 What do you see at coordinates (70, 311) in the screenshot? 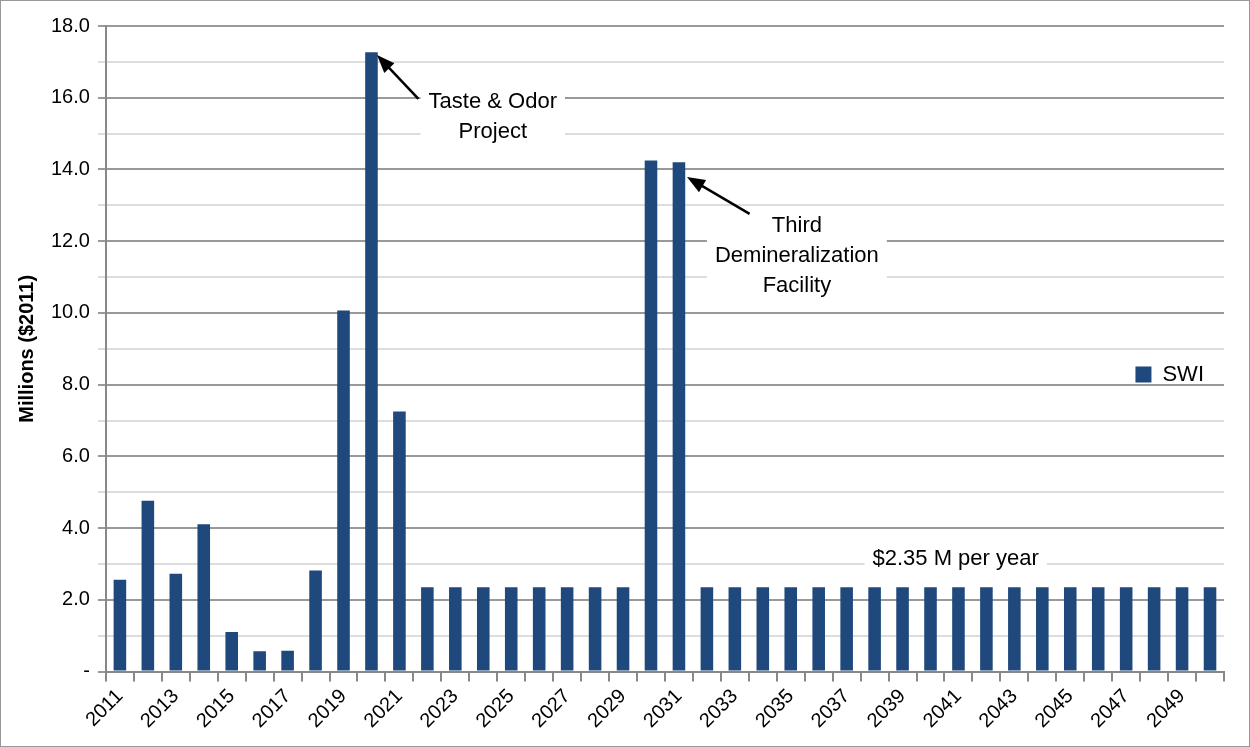
I see `y-tick-label: 10.0` at bounding box center [70, 311].